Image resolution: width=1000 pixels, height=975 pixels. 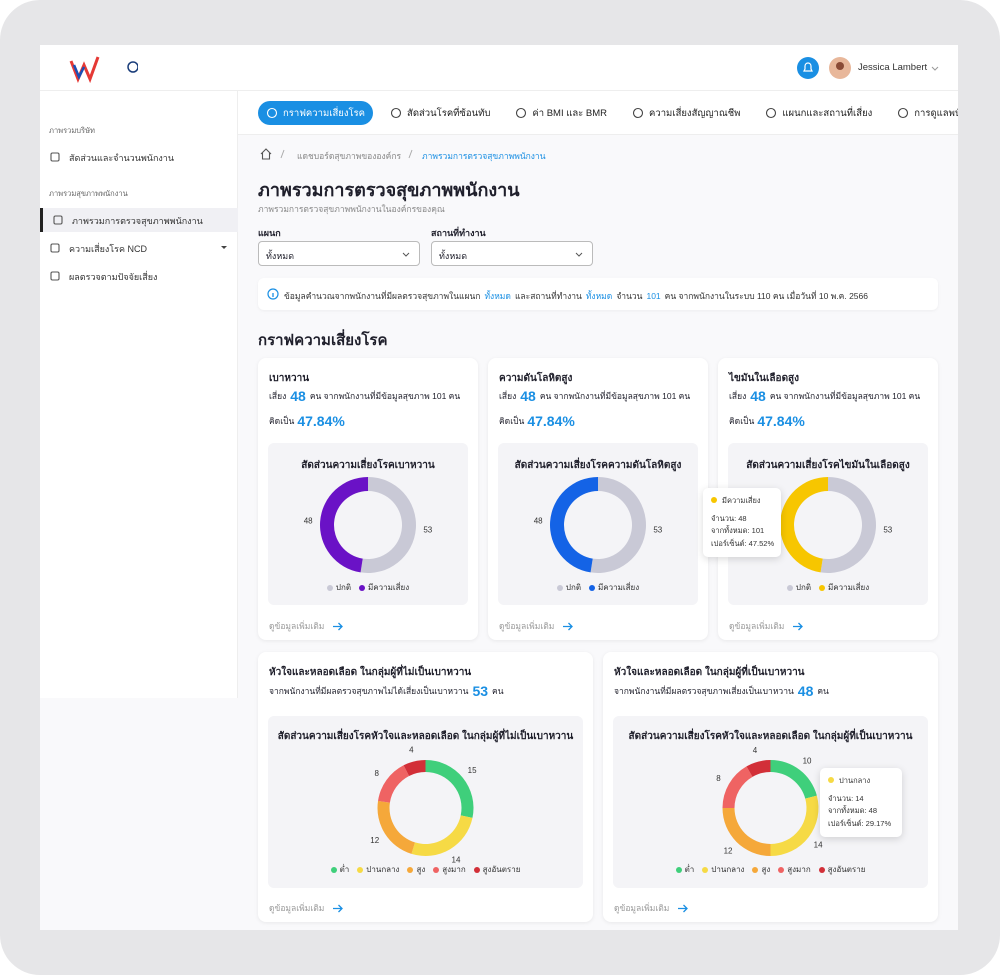 What do you see at coordinates (767, 421) in the screenshot?
I see `card-percent: คิดเป็น 47.84%` at bounding box center [767, 421].